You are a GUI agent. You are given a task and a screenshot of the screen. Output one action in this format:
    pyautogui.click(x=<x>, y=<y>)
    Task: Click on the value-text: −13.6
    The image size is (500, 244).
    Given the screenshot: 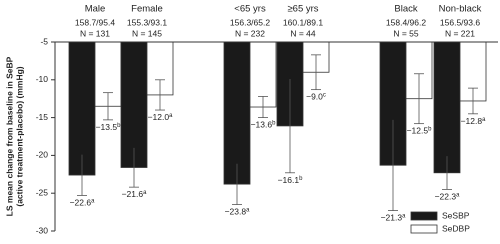 What is the action you would take?
    pyautogui.click(x=262, y=125)
    